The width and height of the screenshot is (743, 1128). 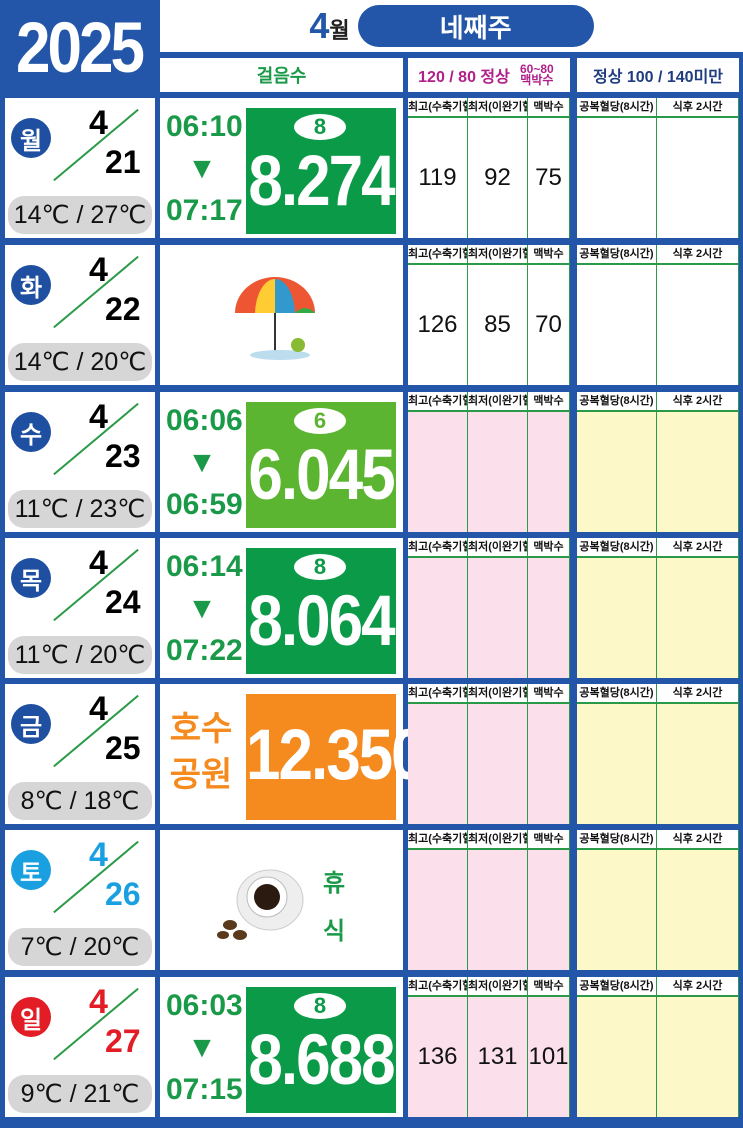 What do you see at coordinates (497, 177) in the screenshot?
I see `measurement-value: 92` at bounding box center [497, 177].